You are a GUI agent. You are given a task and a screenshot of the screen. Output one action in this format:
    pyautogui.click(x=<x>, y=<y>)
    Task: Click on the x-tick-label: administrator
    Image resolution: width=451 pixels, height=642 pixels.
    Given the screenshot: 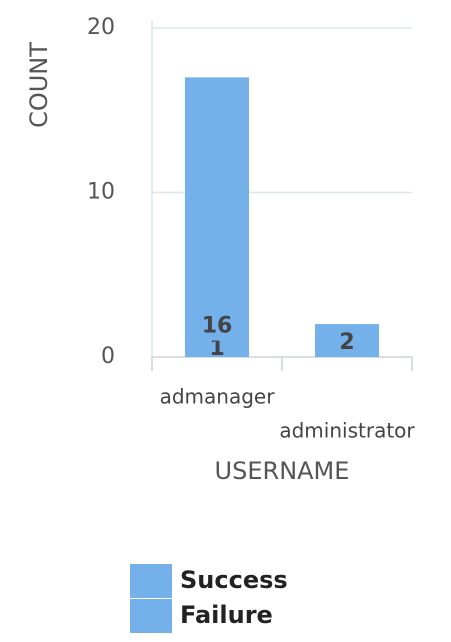 What is the action you would take?
    pyautogui.click(x=347, y=431)
    